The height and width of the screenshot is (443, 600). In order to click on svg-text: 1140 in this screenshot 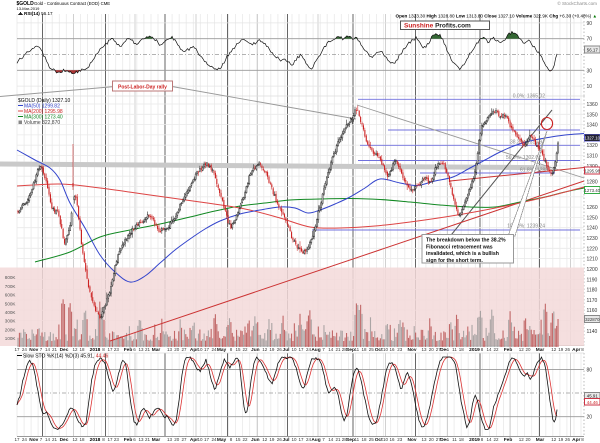, I will do `click(592, 332)`.